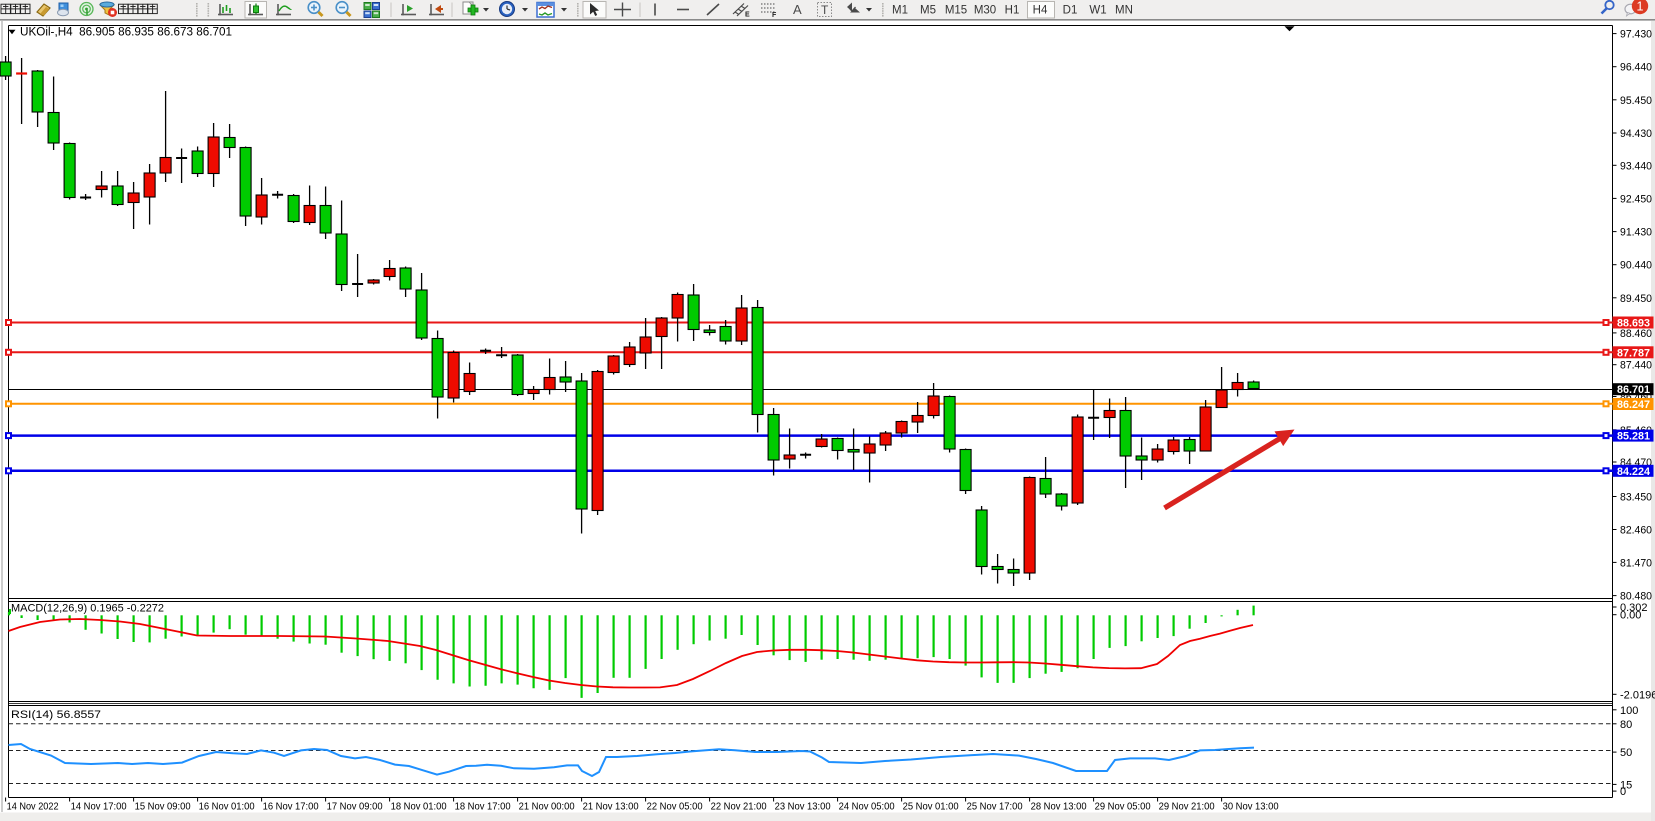 Image resolution: width=1655 pixels, height=821 pixels. Describe the element at coordinates (1059, 807) in the screenshot. I see `svg-text: 28 Nov 13:00` at that location.